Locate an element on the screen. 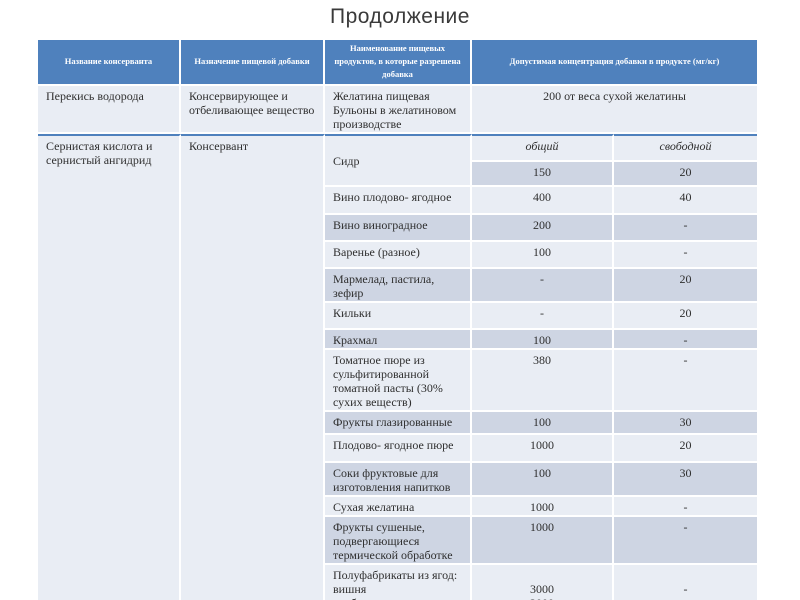 The width and height of the screenshot is (800, 600). cell-total-value: 200 is located at coordinates (543, 228).